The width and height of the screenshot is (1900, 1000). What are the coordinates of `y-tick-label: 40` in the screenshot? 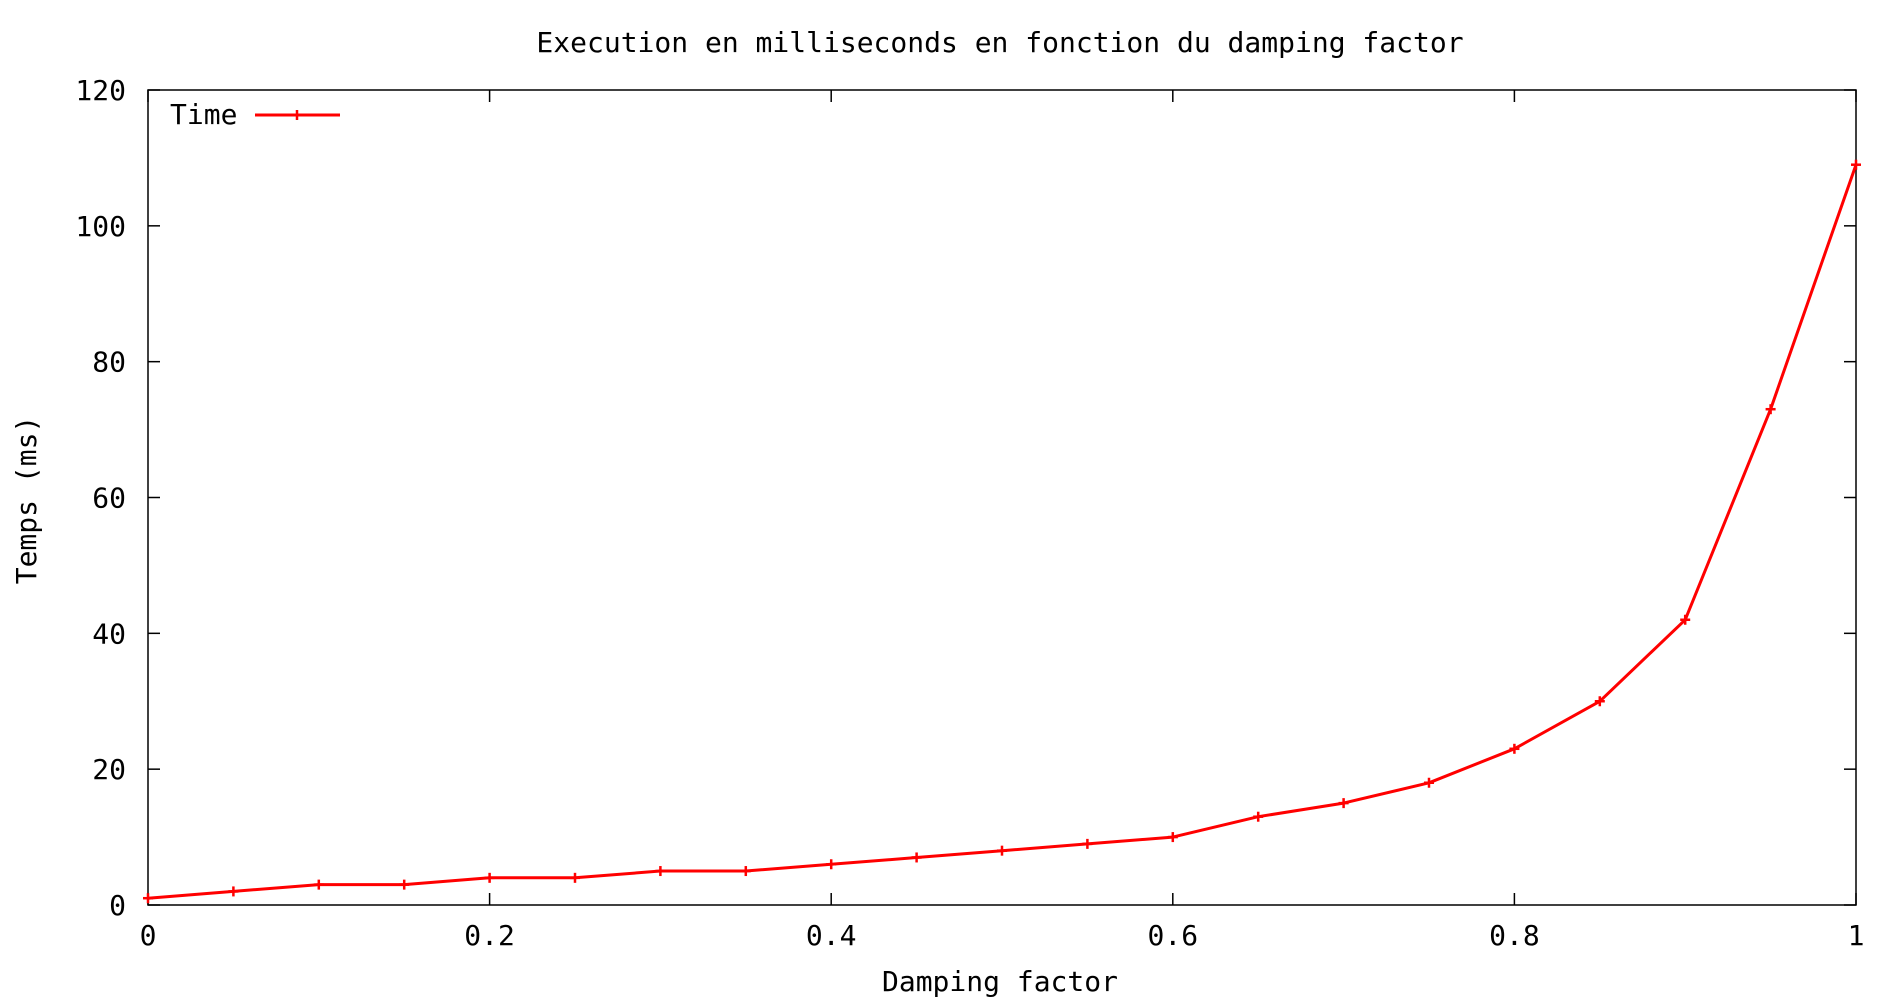 It's located at (109, 633).